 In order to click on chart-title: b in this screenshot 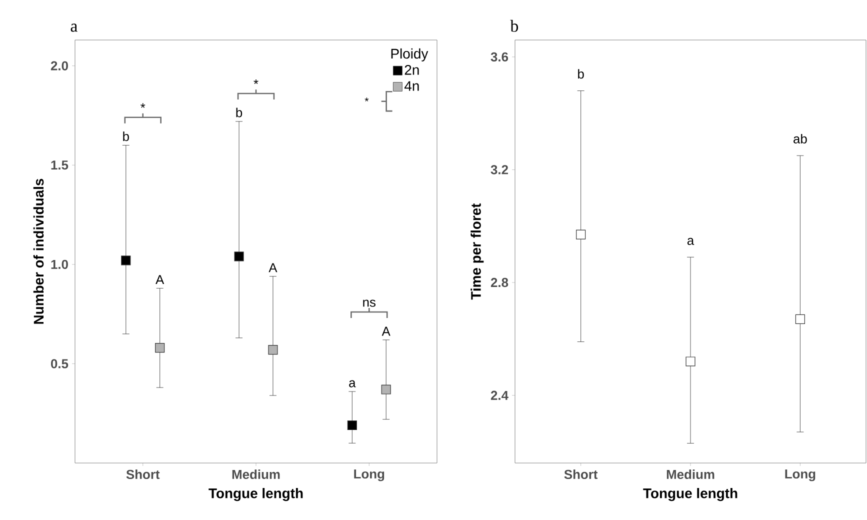, I will do `click(514, 26)`.